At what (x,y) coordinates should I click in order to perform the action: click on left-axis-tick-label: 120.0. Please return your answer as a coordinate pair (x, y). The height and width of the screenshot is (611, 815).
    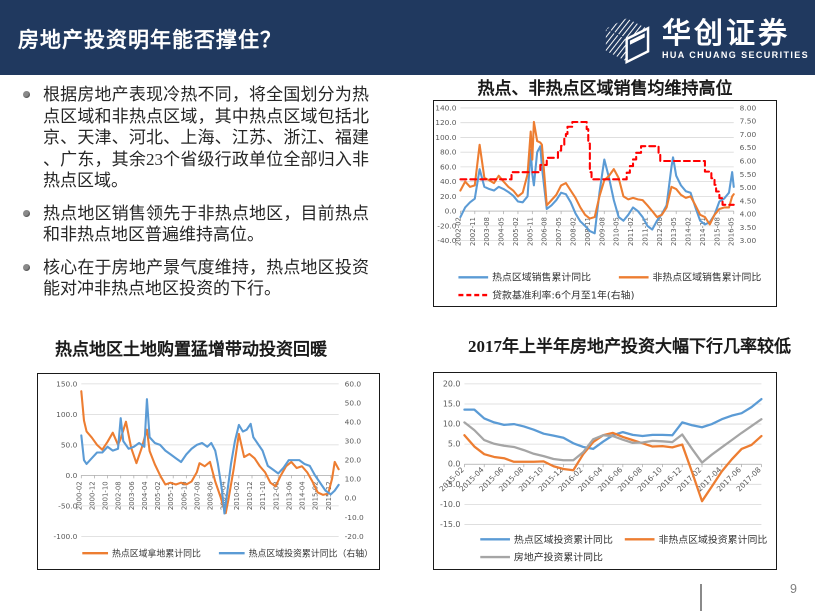
    Looking at the image, I should click on (445, 122).